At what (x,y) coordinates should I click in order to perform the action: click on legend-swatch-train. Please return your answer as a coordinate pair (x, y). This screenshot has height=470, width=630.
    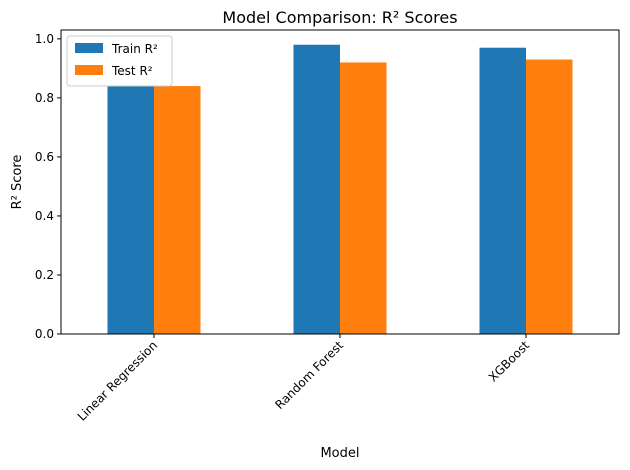
    Looking at the image, I should click on (89, 48).